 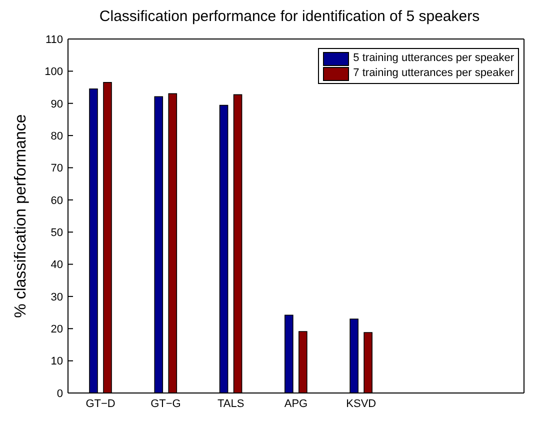 I want to click on chart-title: Classification performance for identification of 5 speakers, so click(x=289, y=17).